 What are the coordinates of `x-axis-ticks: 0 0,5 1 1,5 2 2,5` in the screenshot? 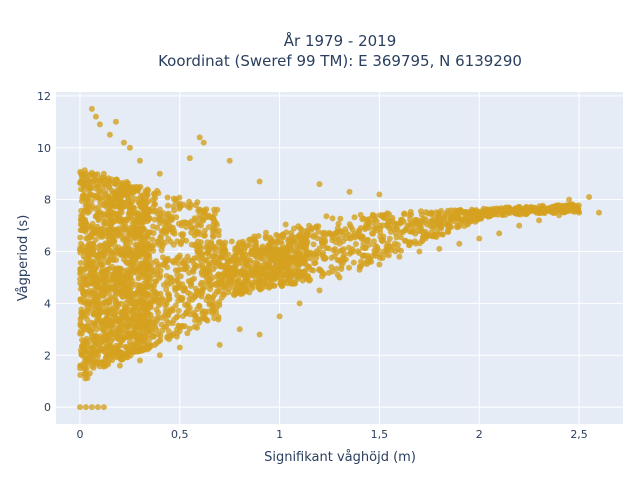 It's located at (331, 434).